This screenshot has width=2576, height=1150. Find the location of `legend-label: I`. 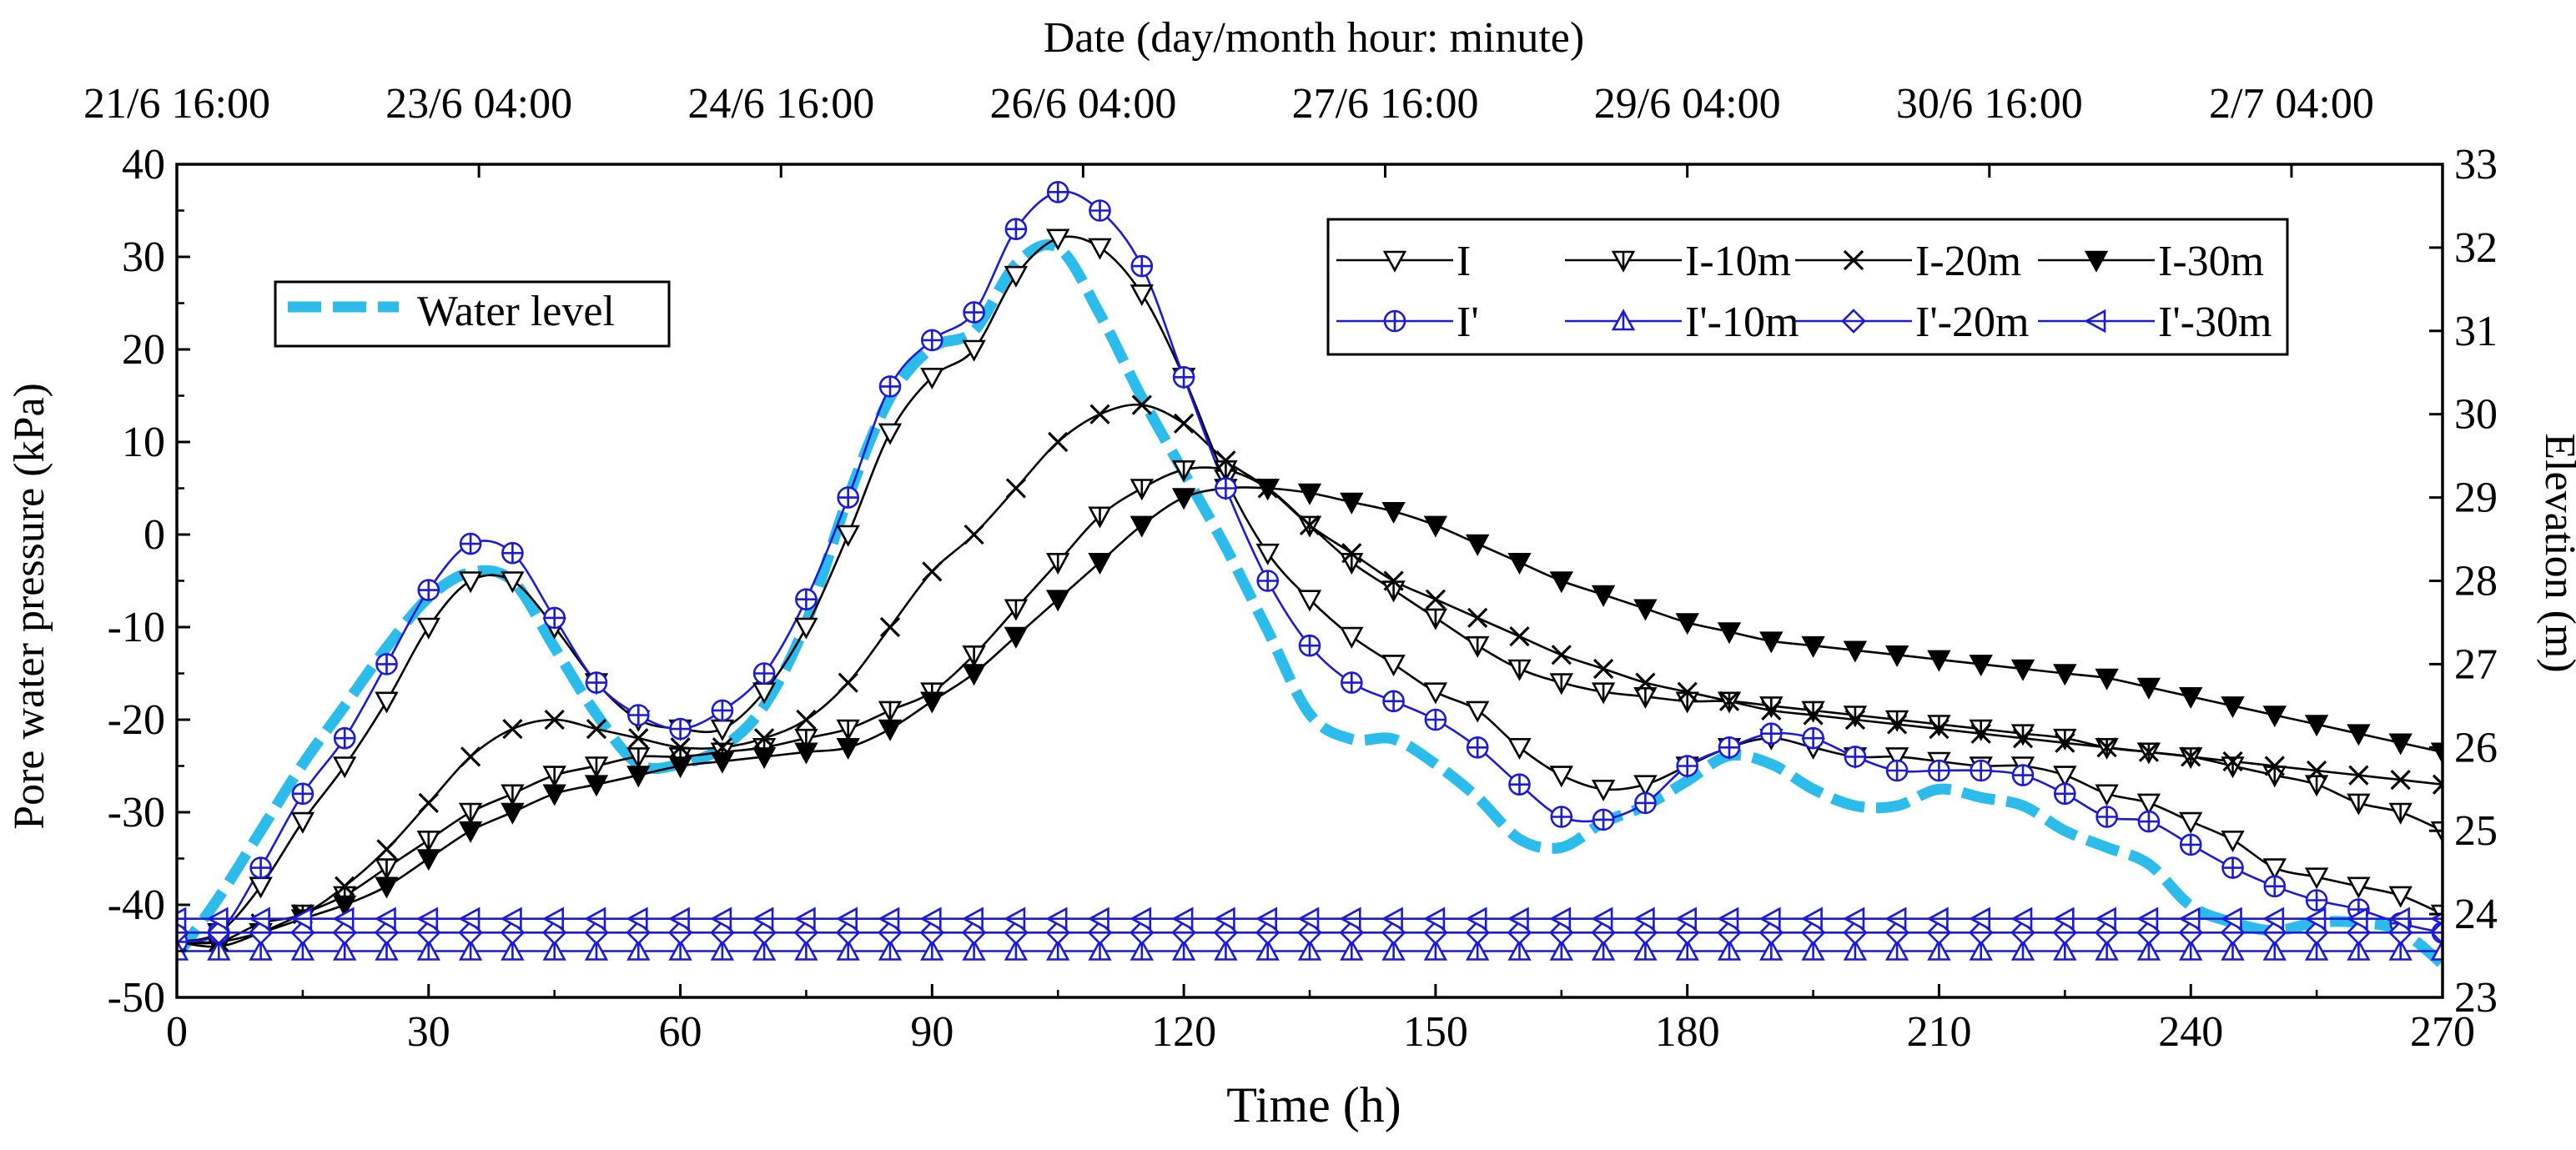

legend-label: I is located at coordinates (1464, 261).